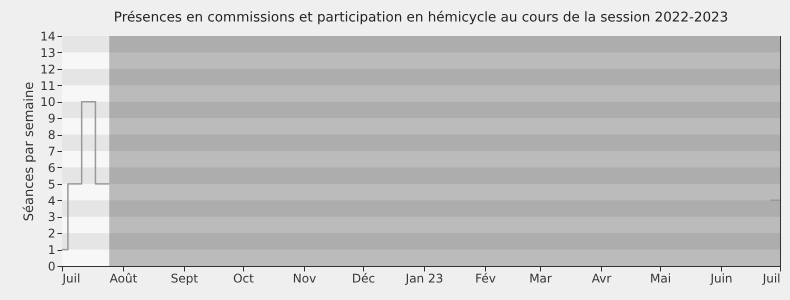  What do you see at coordinates (48, 37) in the screenshot?
I see `y-tick-label: 14` at bounding box center [48, 37].